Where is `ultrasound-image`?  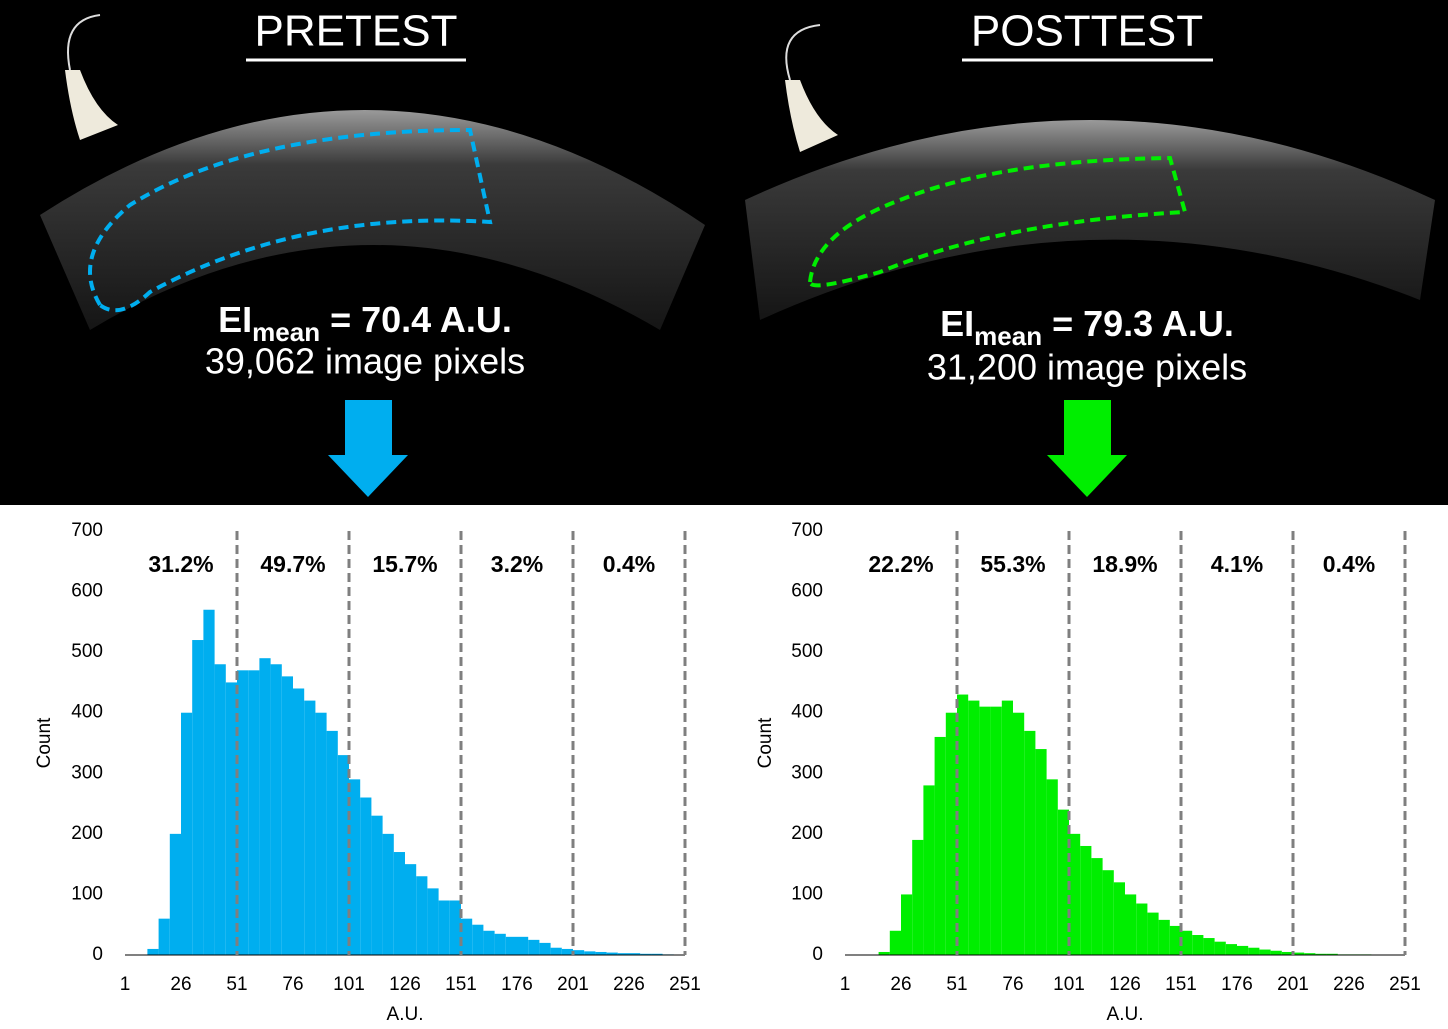 ultrasound-image is located at coordinates (372, 219).